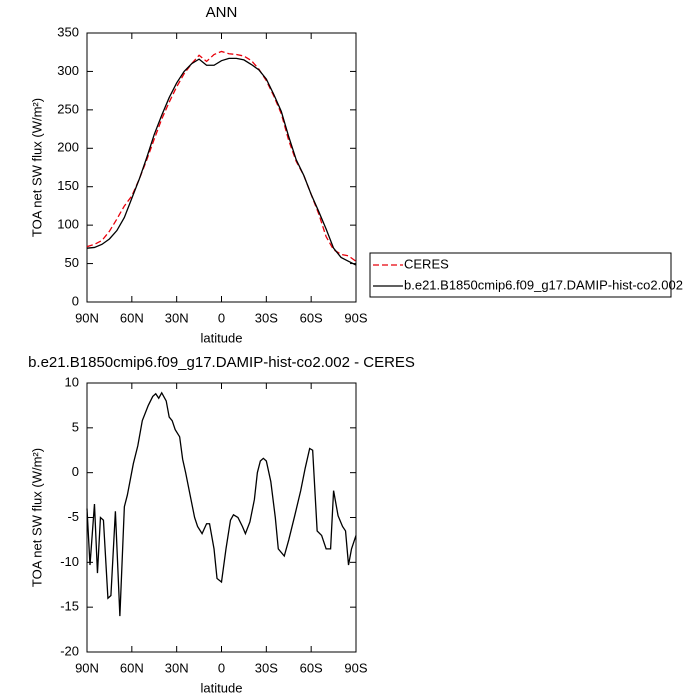  I want to click on y-tick-label: 150, so click(68, 185).